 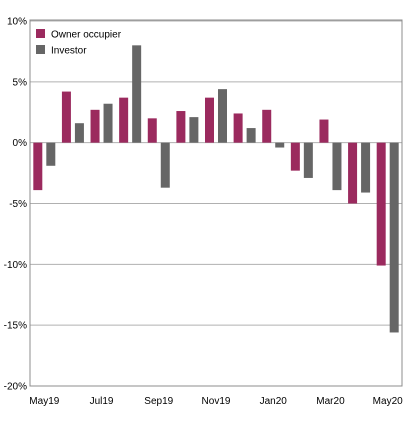 What do you see at coordinates (44, 401) in the screenshot?
I see `x-tick-label: May19` at bounding box center [44, 401].